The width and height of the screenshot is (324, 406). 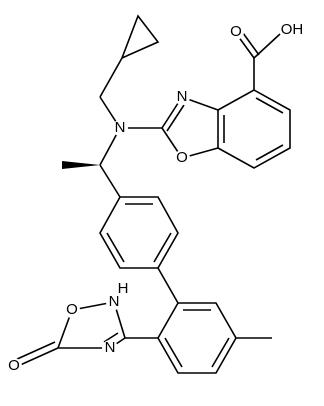 What do you see at coordinates (292, 29) in the screenshot?
I see `atom-label: OH` at bounding box center [292, 29].